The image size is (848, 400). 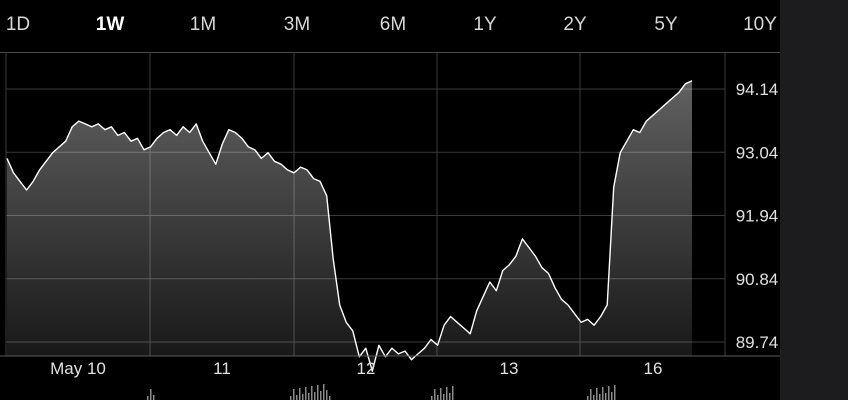 What do you see at coordinates (814, 200) in the screenshot?
I see `side-strip` at bounding box center [814, 200].